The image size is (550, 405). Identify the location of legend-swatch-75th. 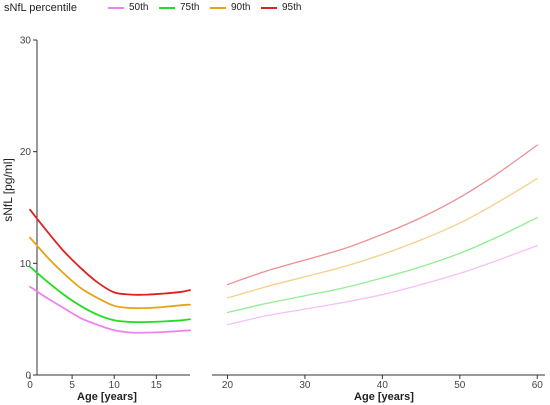
(167, 7).